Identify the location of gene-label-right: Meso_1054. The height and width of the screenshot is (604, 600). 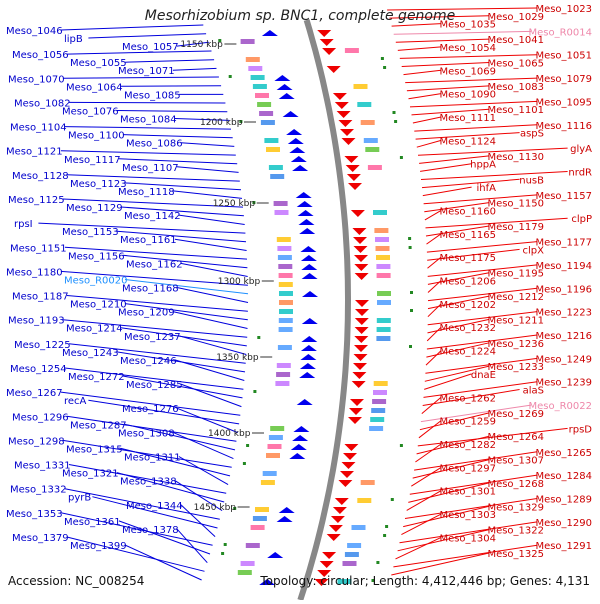
(467, 48).